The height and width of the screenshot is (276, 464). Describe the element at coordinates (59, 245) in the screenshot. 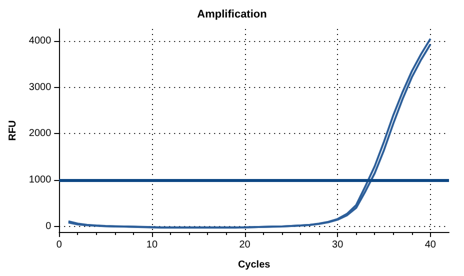

I see `x-tick-label: 0` at that location.